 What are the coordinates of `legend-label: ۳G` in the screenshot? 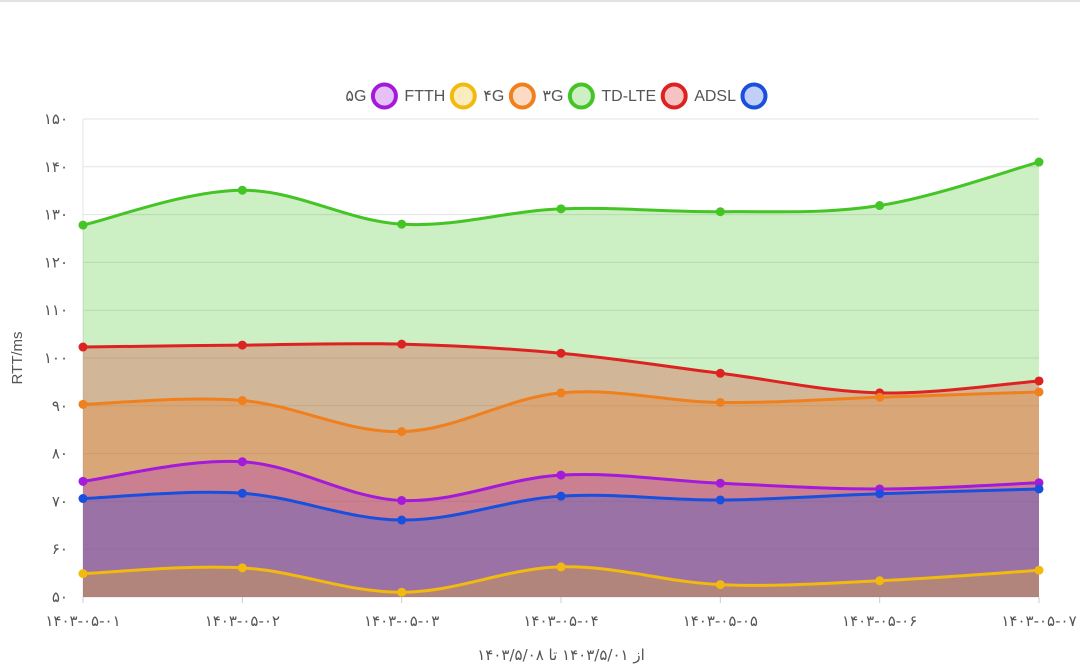 It's located at (552, 96).